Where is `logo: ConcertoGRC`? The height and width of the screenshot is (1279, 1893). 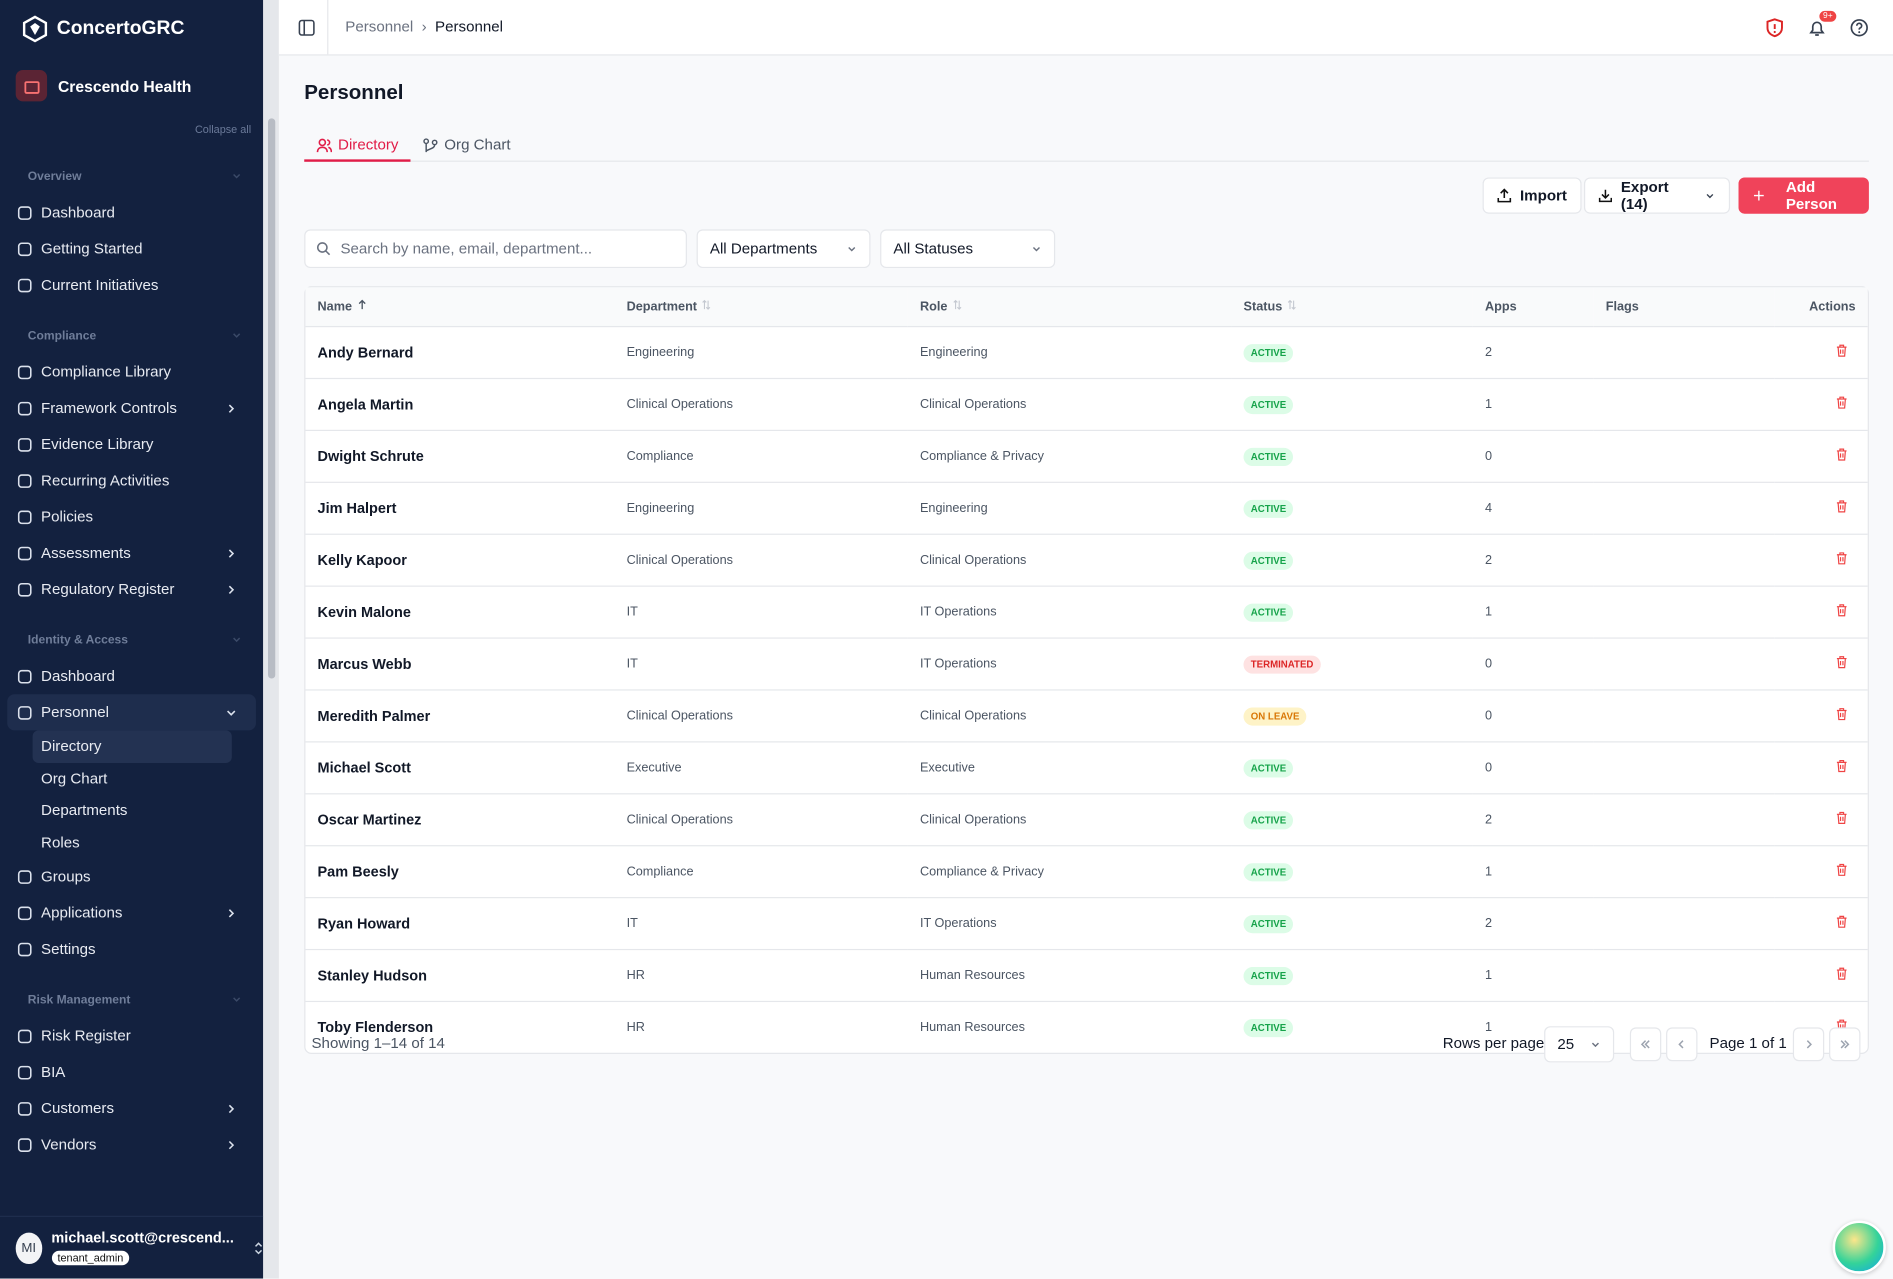
logo: ConcertoGRC is located at coordinates (103, 28).